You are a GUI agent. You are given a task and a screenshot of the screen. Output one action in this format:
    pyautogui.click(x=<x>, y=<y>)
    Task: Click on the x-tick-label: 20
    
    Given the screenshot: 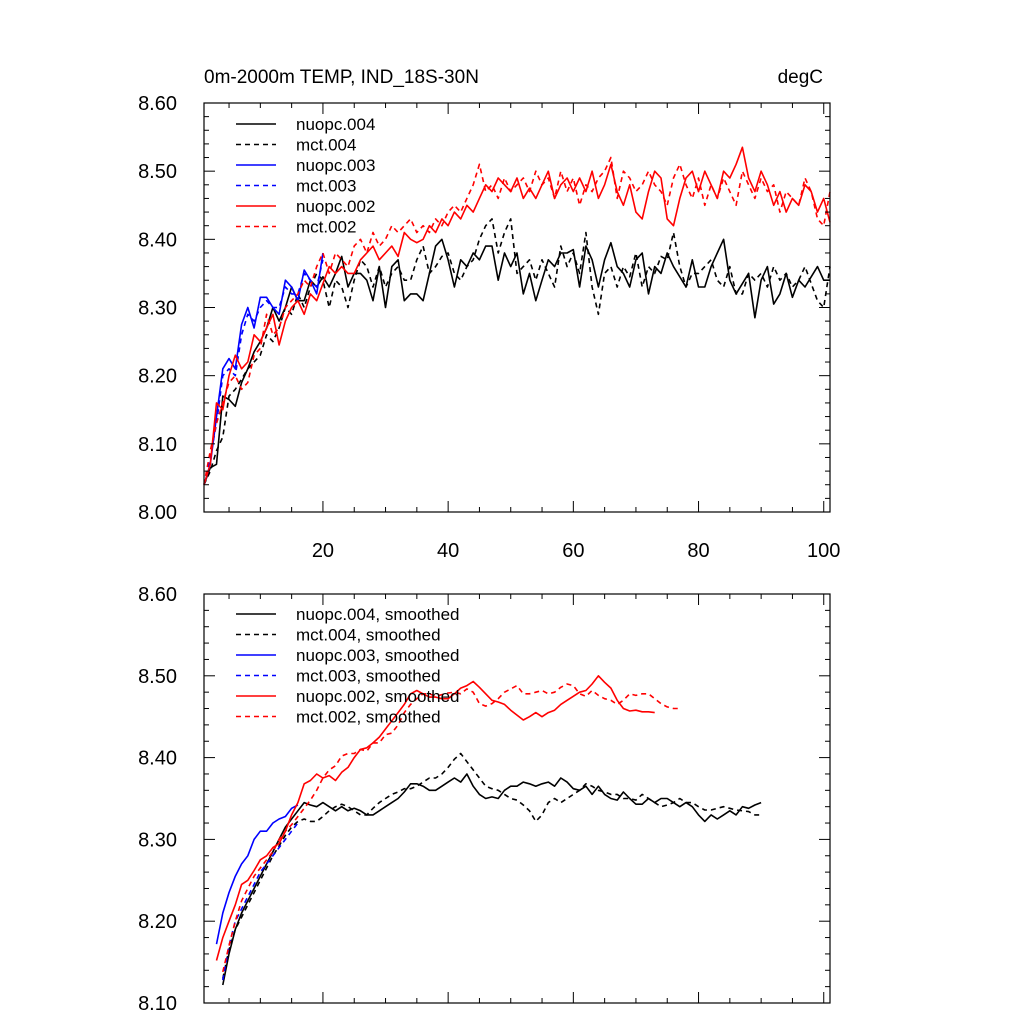 What is the action you would take?
    pyautogui.click(x=323, y=551)
    